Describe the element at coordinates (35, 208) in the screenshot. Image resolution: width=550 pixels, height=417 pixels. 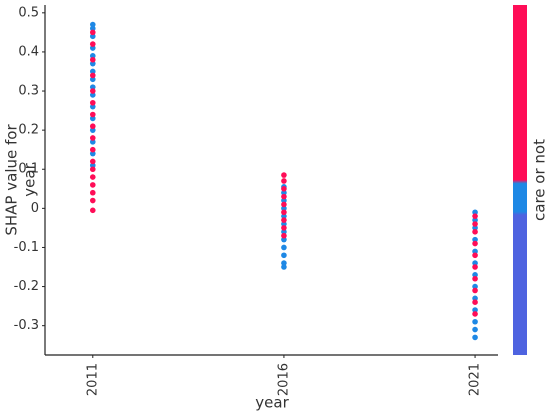
I see `y-tick-label: 0` at that location.